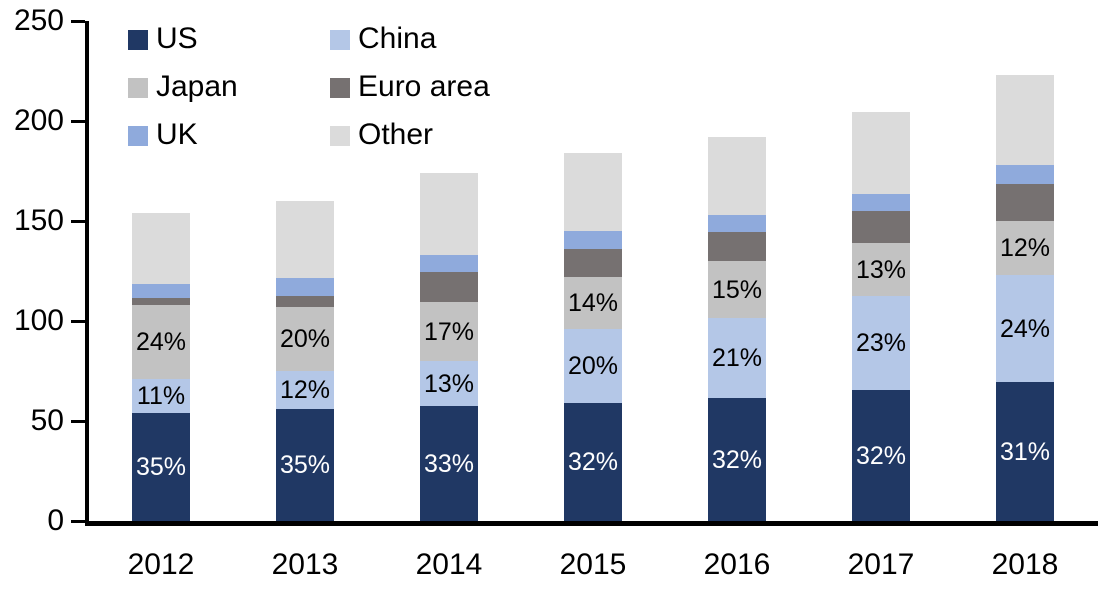  I want to click on y-axis-tick-label: 250, so click(38, 20).